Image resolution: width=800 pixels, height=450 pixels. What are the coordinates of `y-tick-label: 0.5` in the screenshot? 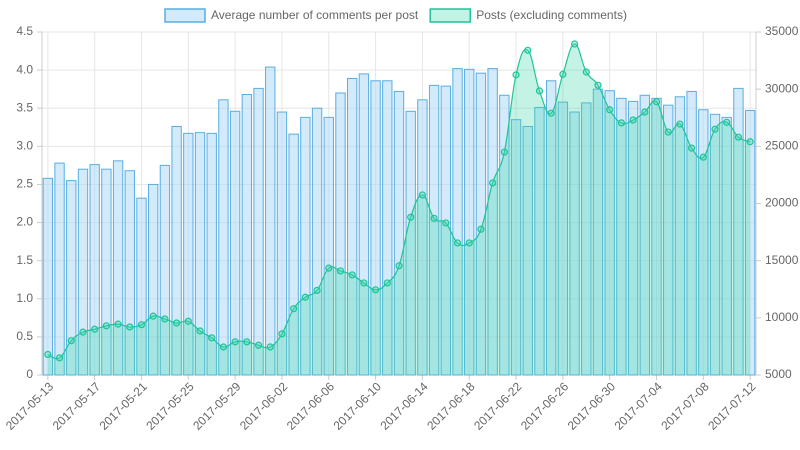 It's located at (24, 336).